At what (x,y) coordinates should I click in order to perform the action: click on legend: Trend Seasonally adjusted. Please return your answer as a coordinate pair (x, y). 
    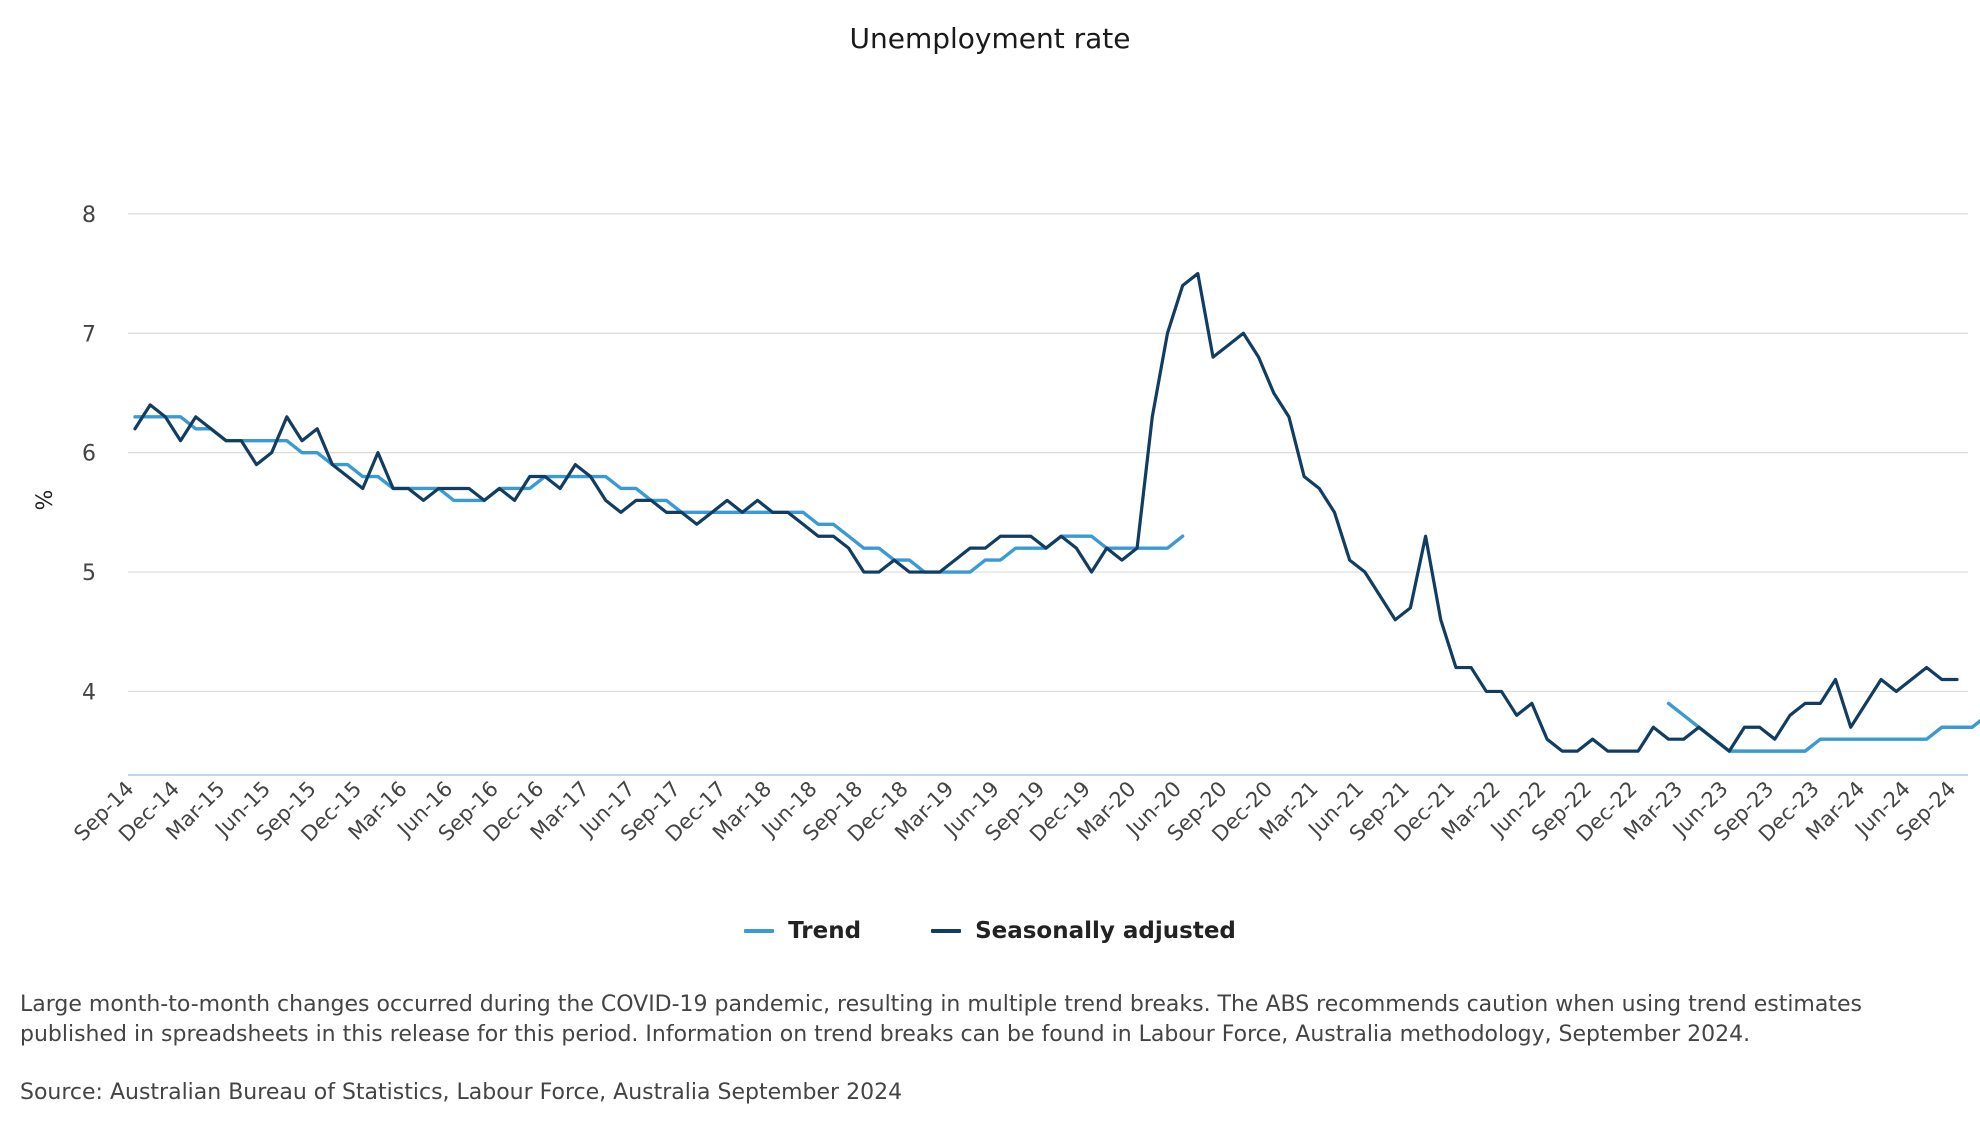
    Looking at the image, I should click on (990, 931).